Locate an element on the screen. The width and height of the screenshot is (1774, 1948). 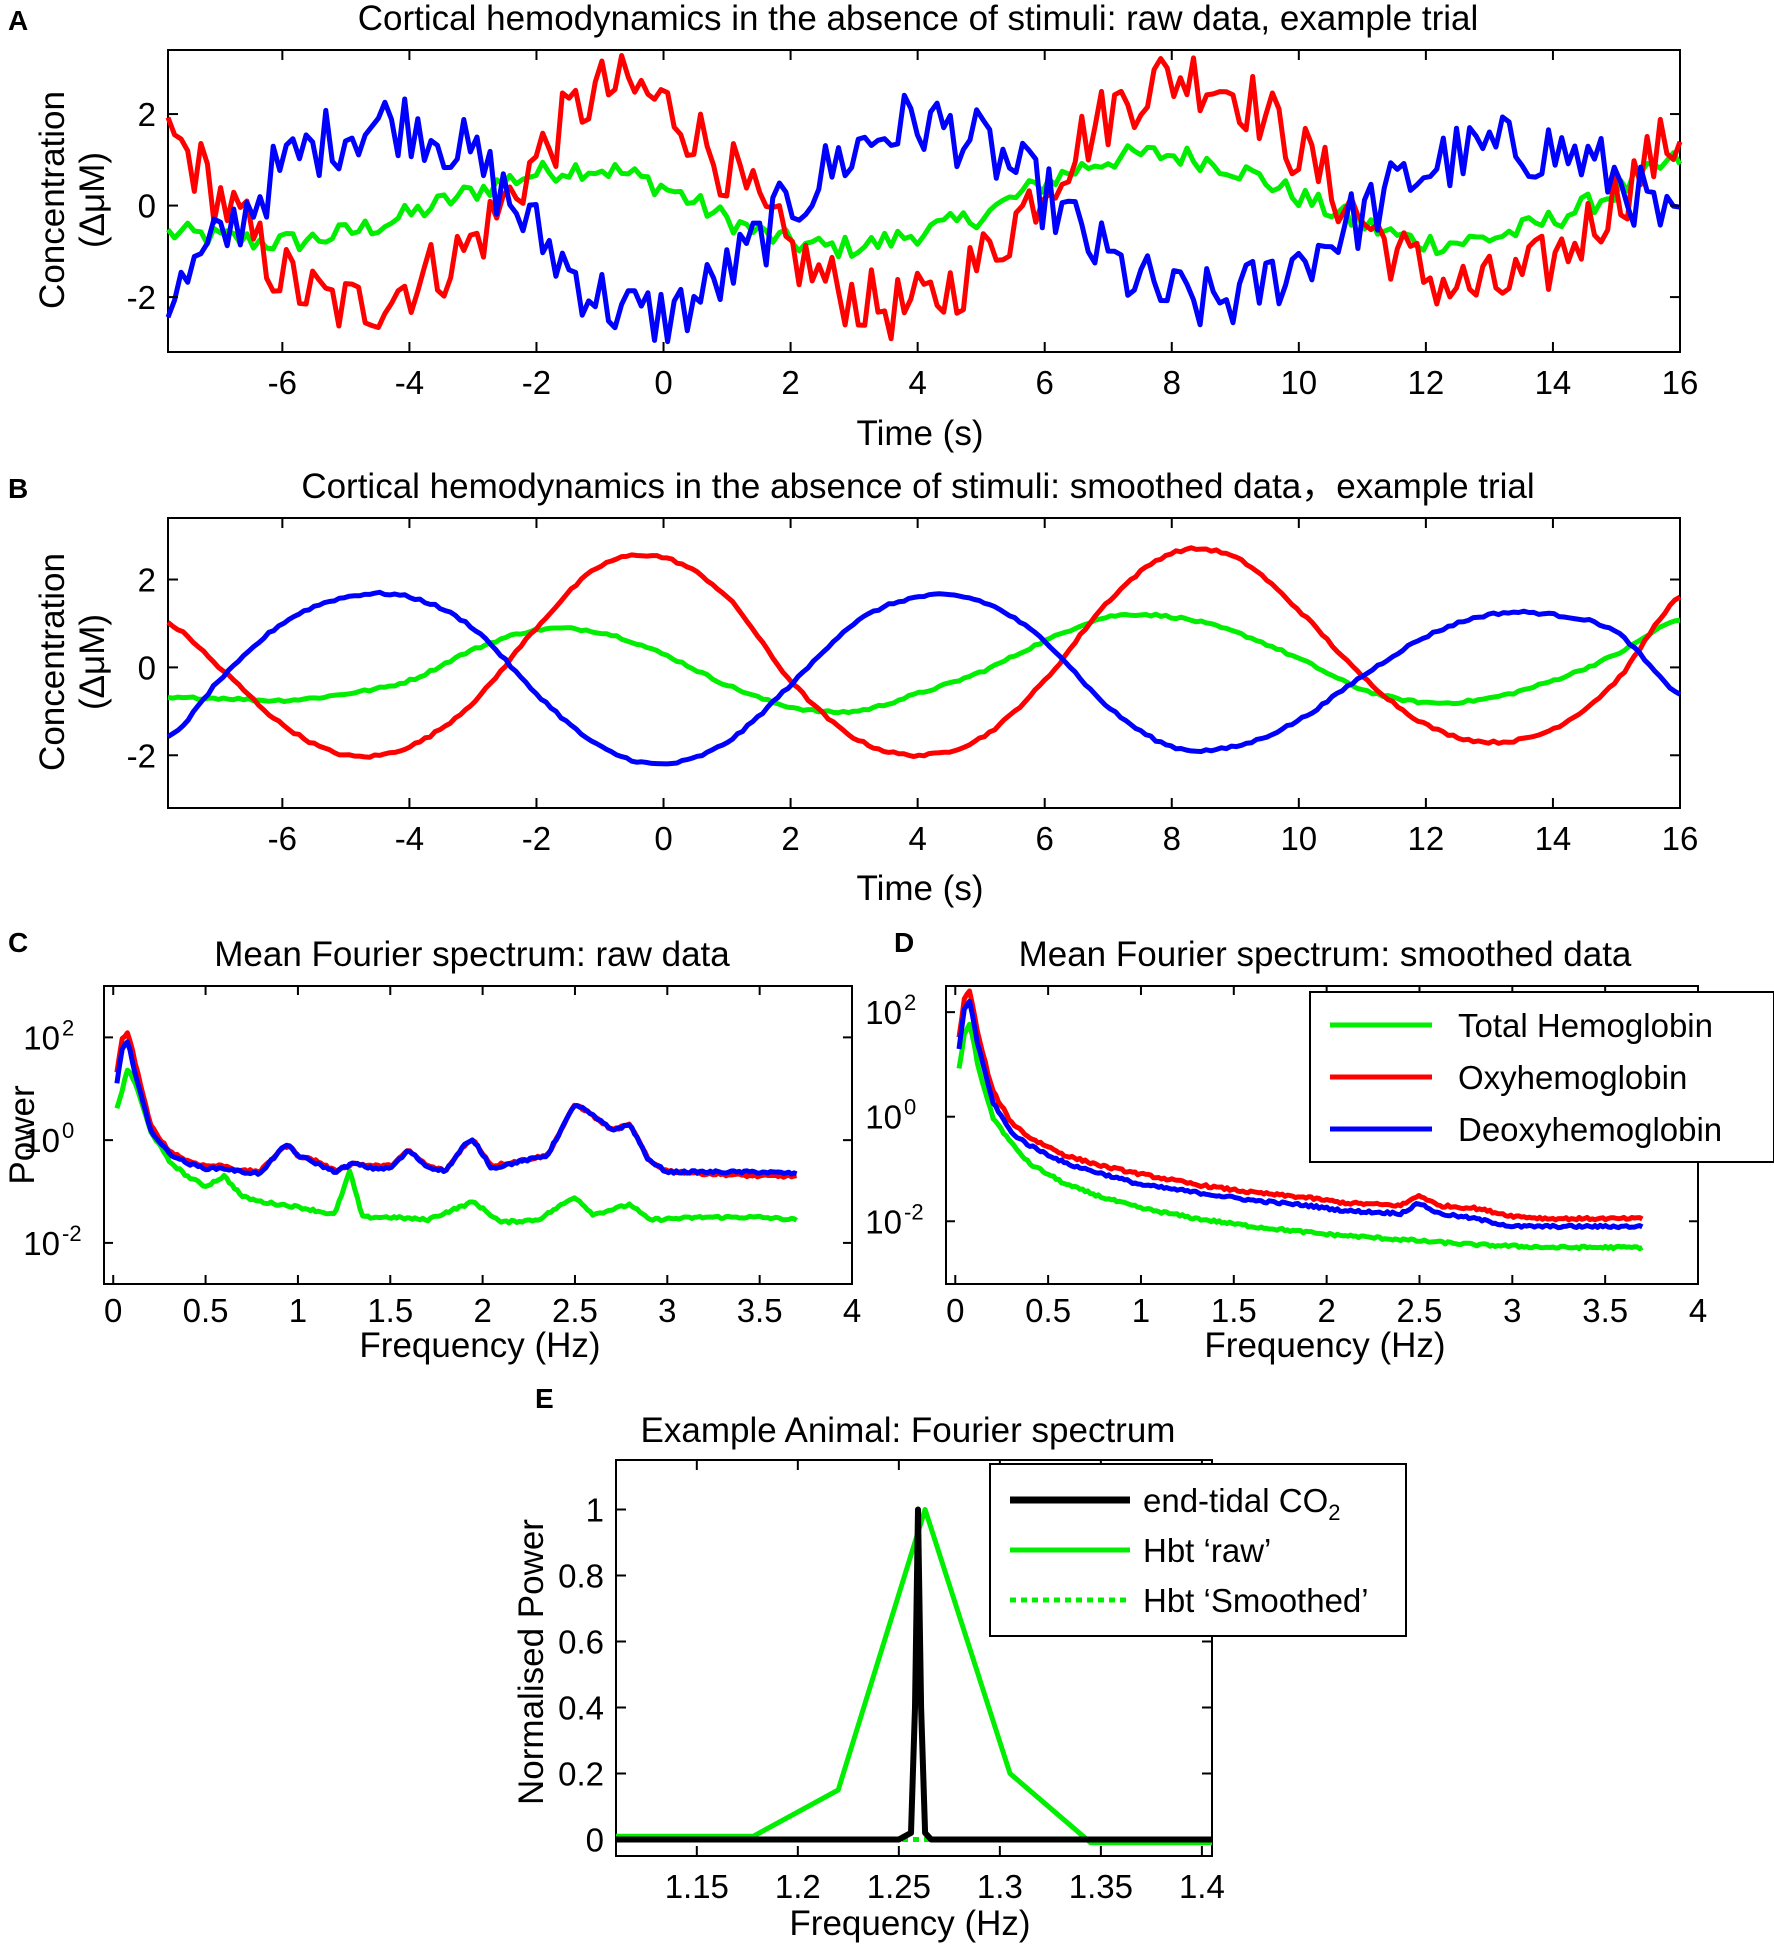
y-tick-exponent: -2 is located at coordinates (72, 1233).